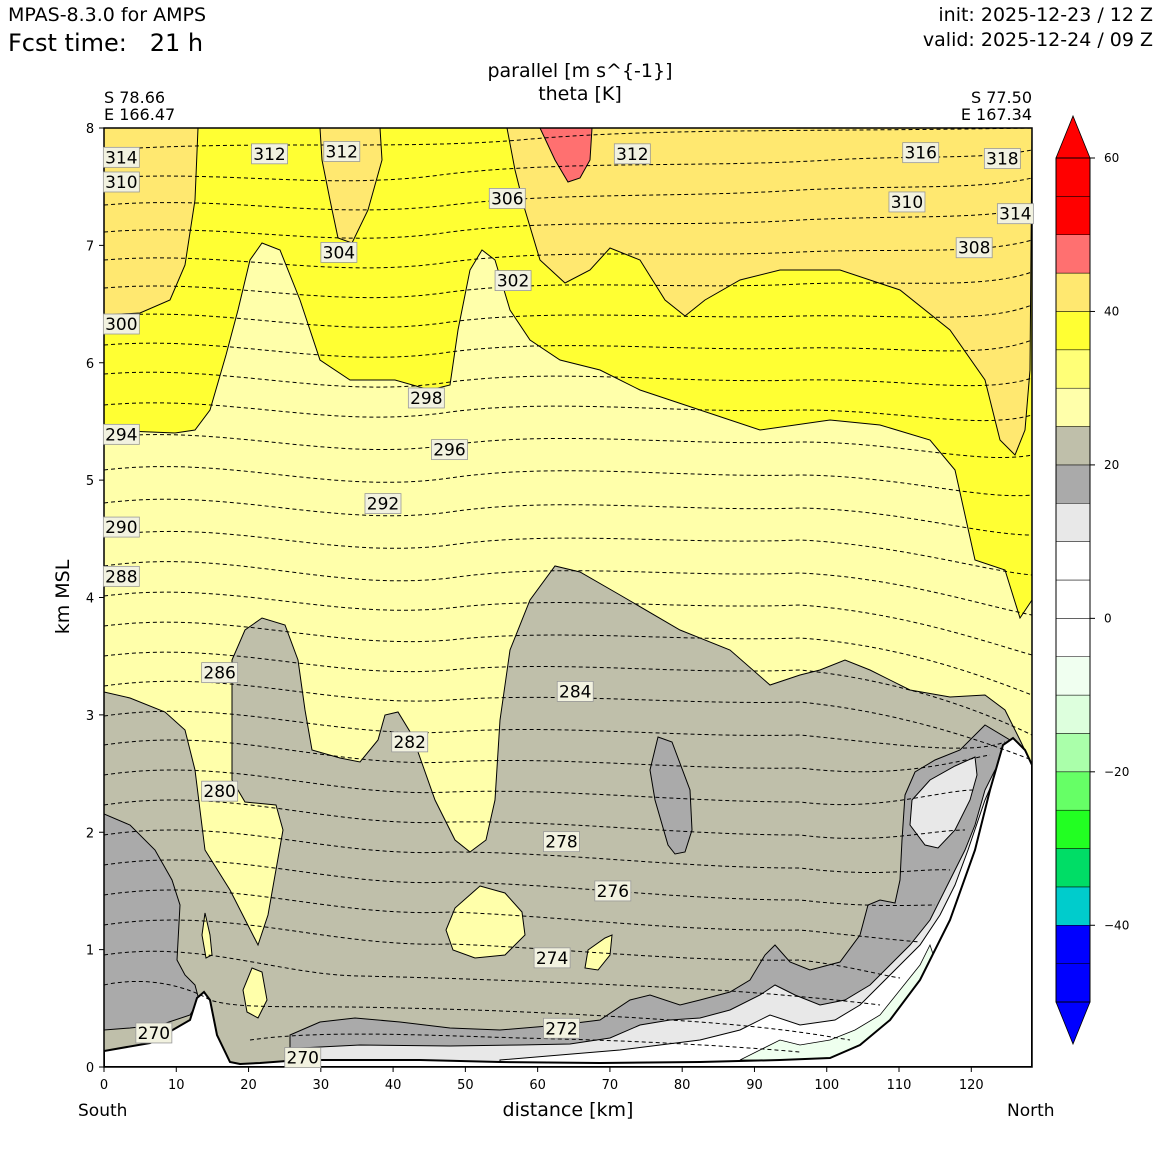 Image resolution: width=1160 pixels, height=1160 pixels. I want to click on south-label: South, so click(103, 1111).